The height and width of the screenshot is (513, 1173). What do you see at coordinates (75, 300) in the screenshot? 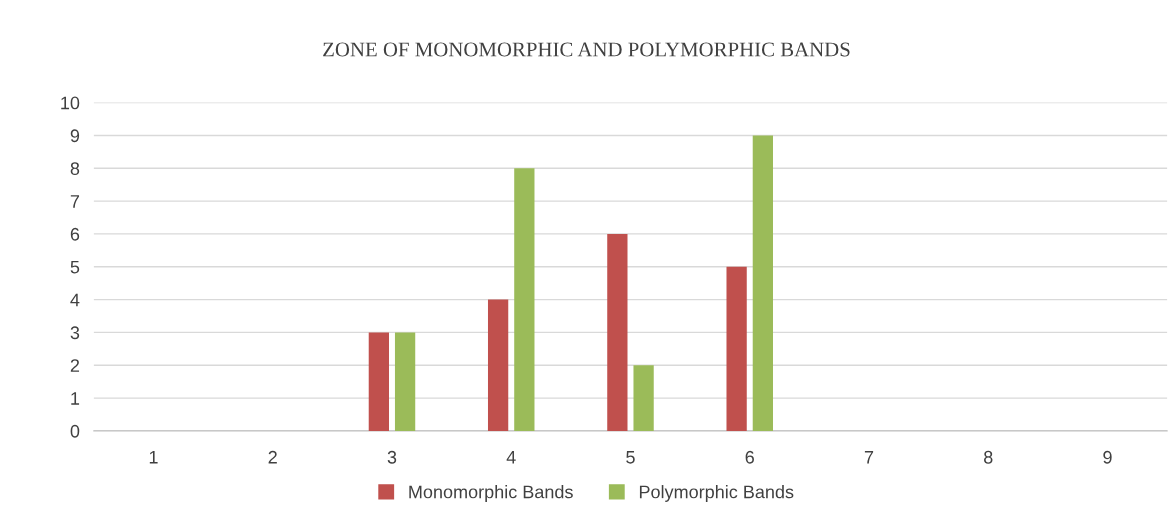
I see `y-tick-label: 4` at bounding box center [75, 300].